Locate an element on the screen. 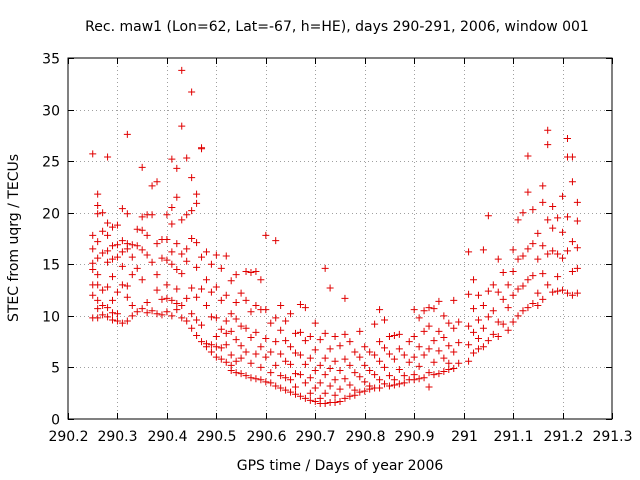  y-tick-label: 25 is located at coordinates (51, 163).